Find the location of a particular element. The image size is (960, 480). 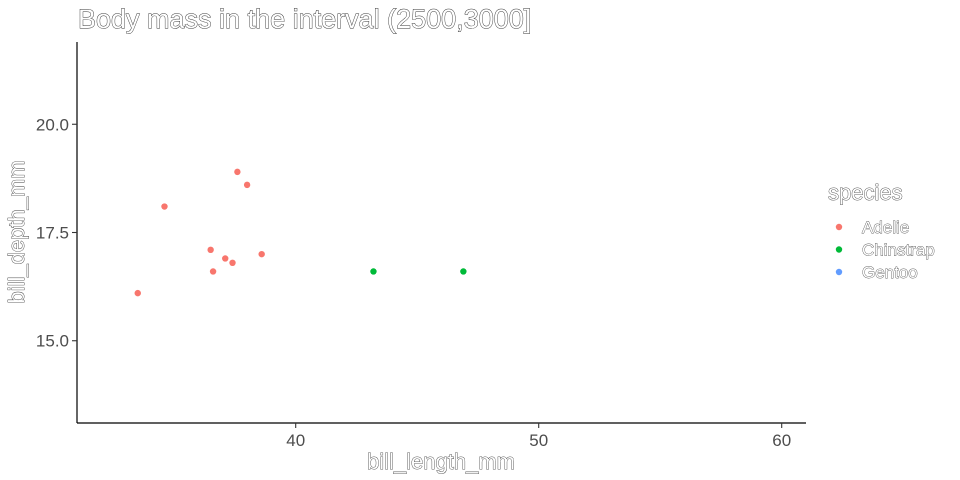

chart-title: Body mass in the interval (2500,3000] is located at coordinates (304, 19).